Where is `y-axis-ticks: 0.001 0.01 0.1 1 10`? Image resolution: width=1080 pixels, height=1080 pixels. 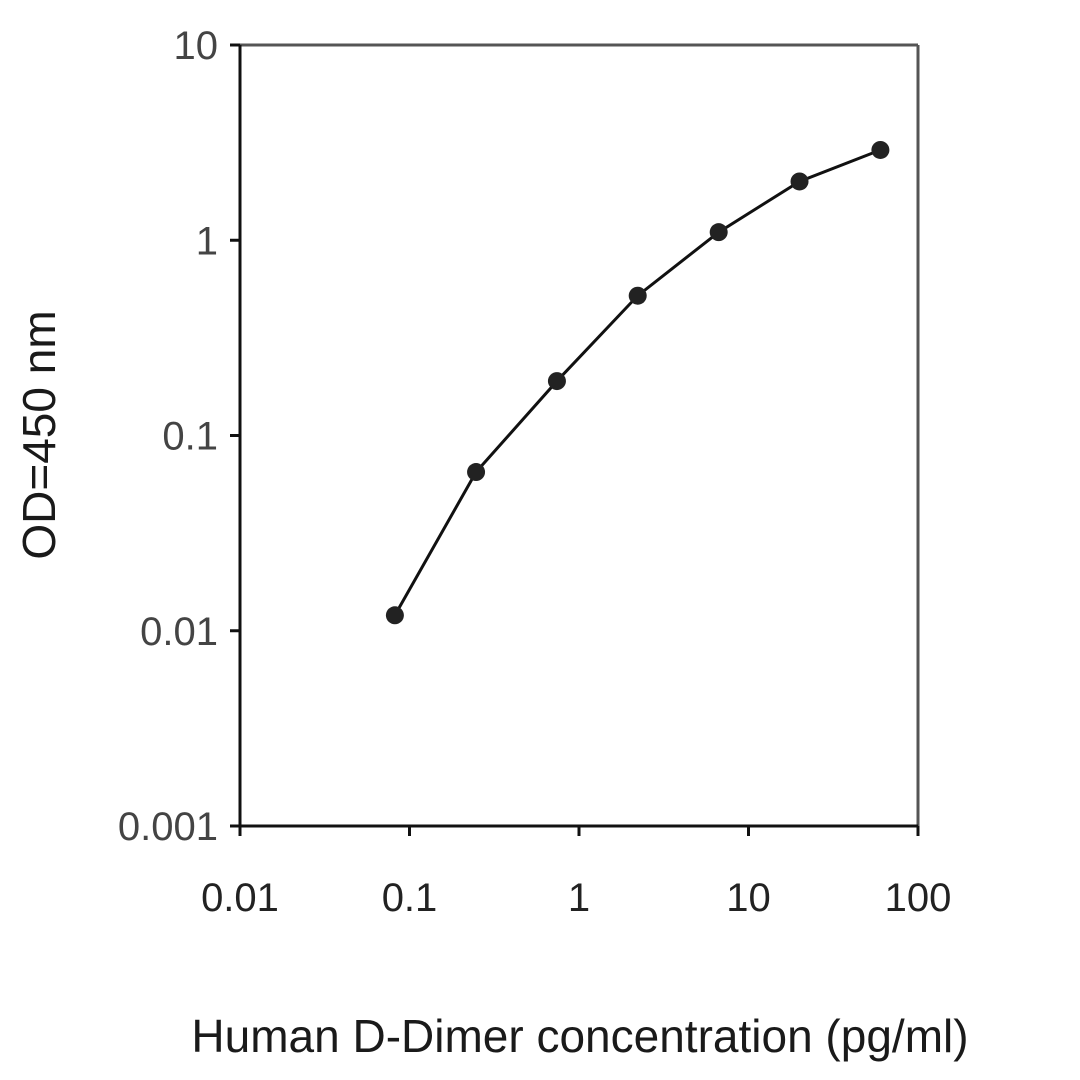
y-axis-ticks: 0.001 0.01 0.1 1 10 is located at coordinates (179, 436).